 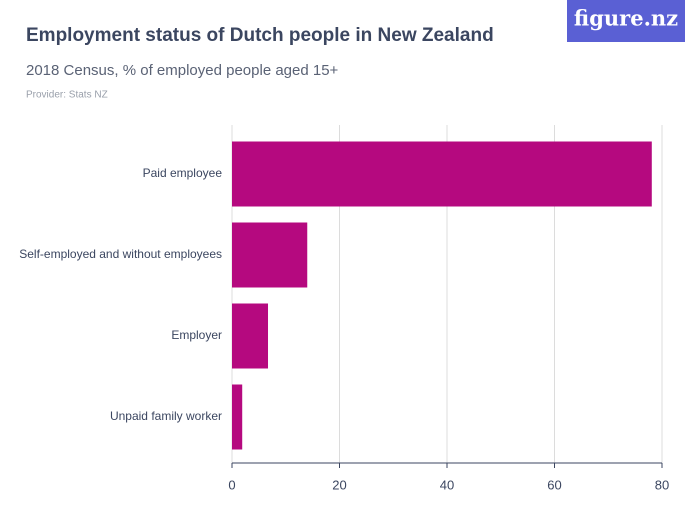 I want to click on x-tick-label: 20, so click(x=339, y=484).